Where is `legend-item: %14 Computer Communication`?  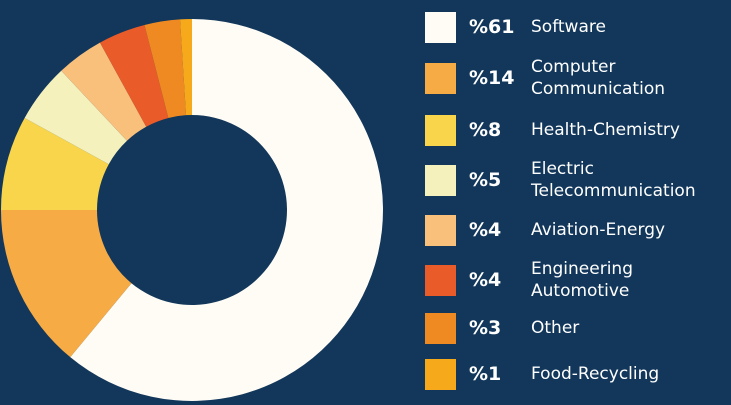 legend-item: %14 Computer Communication is located at coordinates (573, 78).